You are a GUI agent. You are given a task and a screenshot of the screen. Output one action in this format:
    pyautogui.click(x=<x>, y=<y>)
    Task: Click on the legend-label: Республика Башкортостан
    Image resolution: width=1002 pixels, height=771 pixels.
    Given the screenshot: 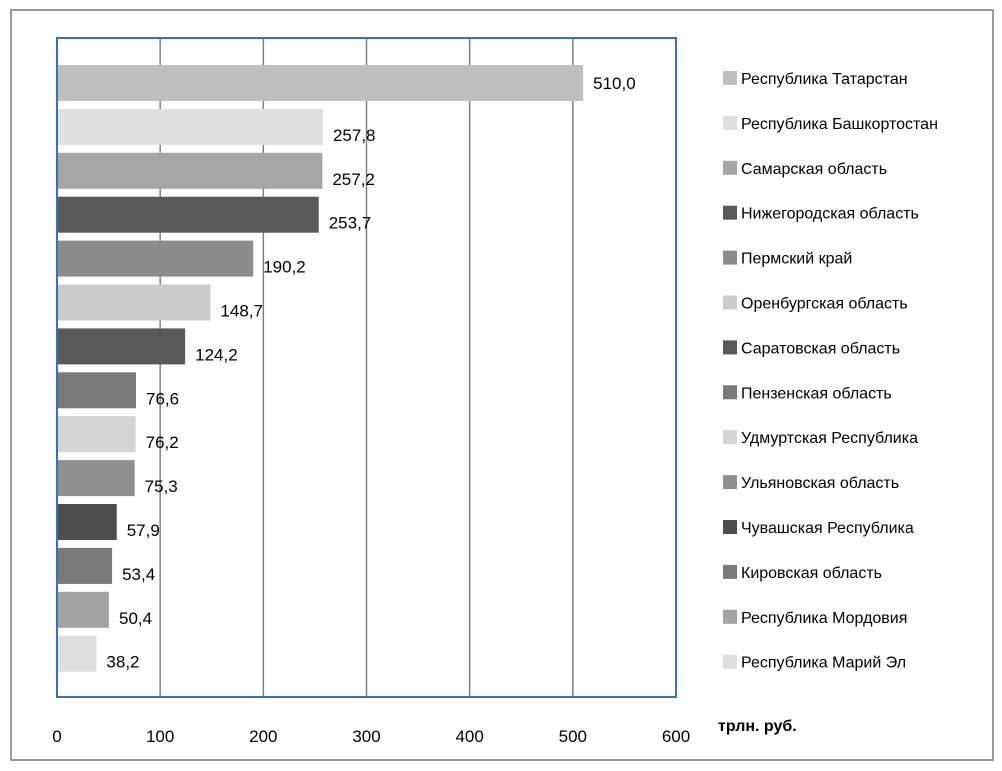 What is the action you would take?
    pyautogui.click(x=839, y=124)
    